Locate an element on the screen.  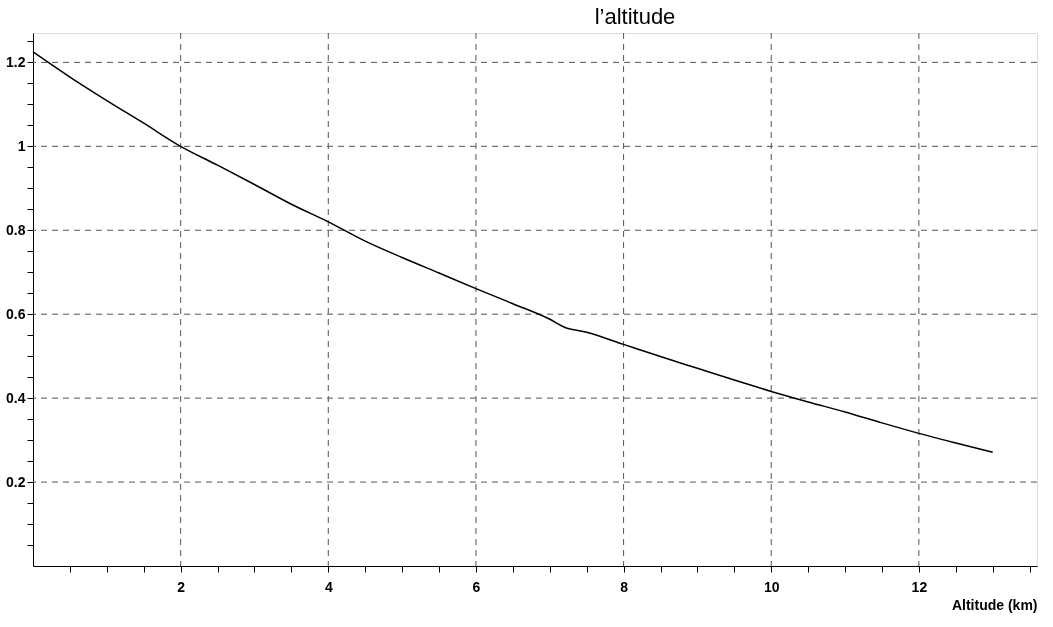
y-tick-label: 0.4 is located at coordinates (16, 397).